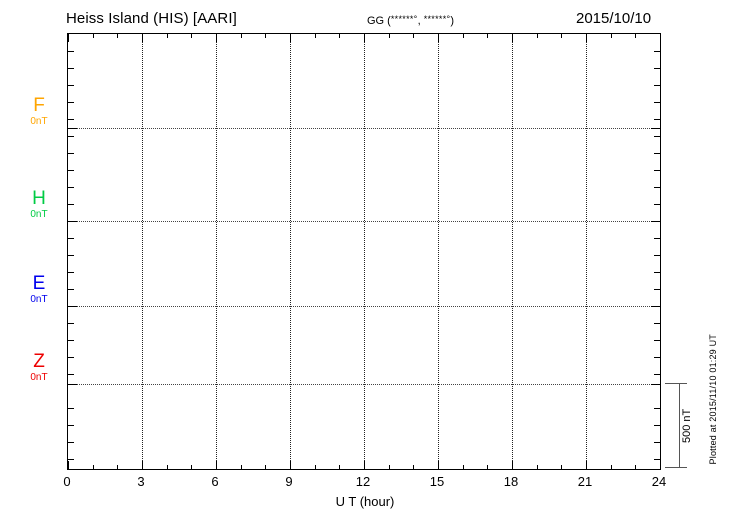 The height and width of the screenshot is (520, 730). What do you see at coordinates (437, 481) in the screenshot?
I see `x-tick-label: 15` at bounding box center [437, 481].